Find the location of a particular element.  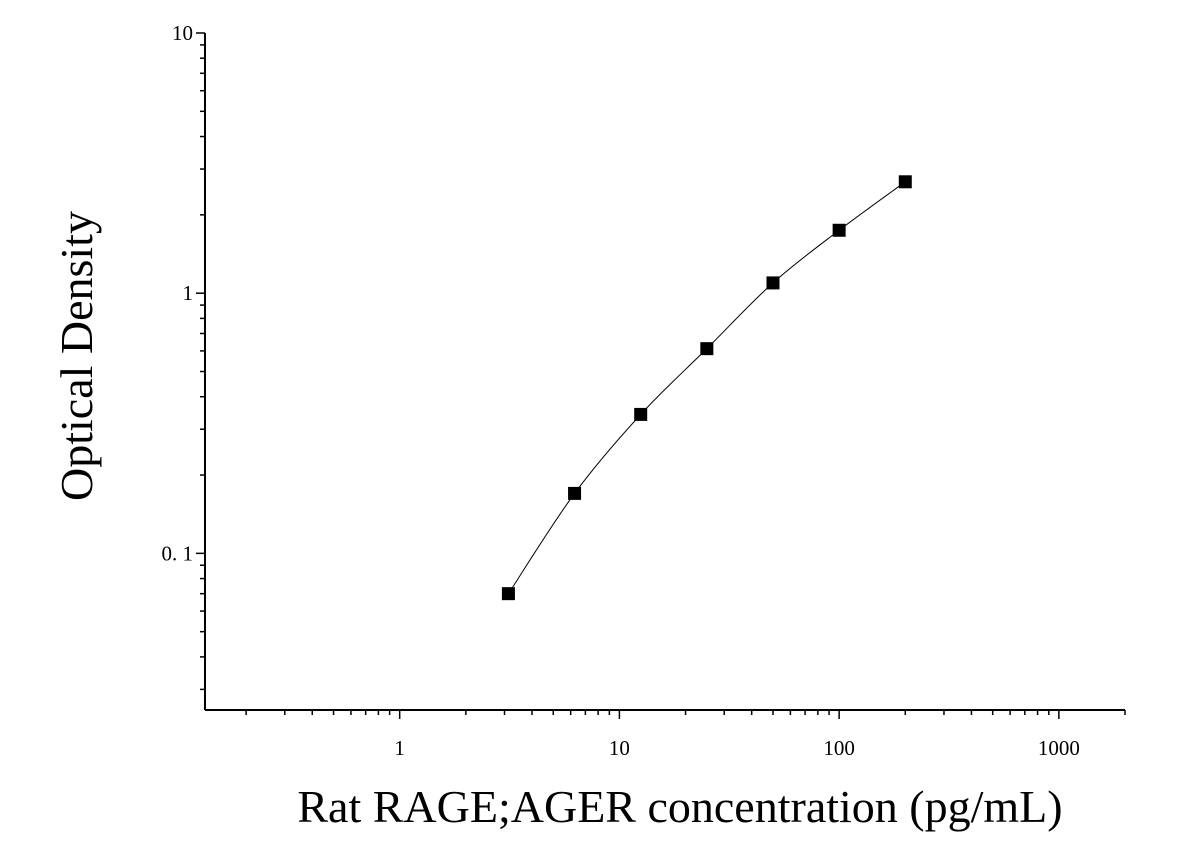

x-tick-label: 1000 is located at coordinates (1059, 748).